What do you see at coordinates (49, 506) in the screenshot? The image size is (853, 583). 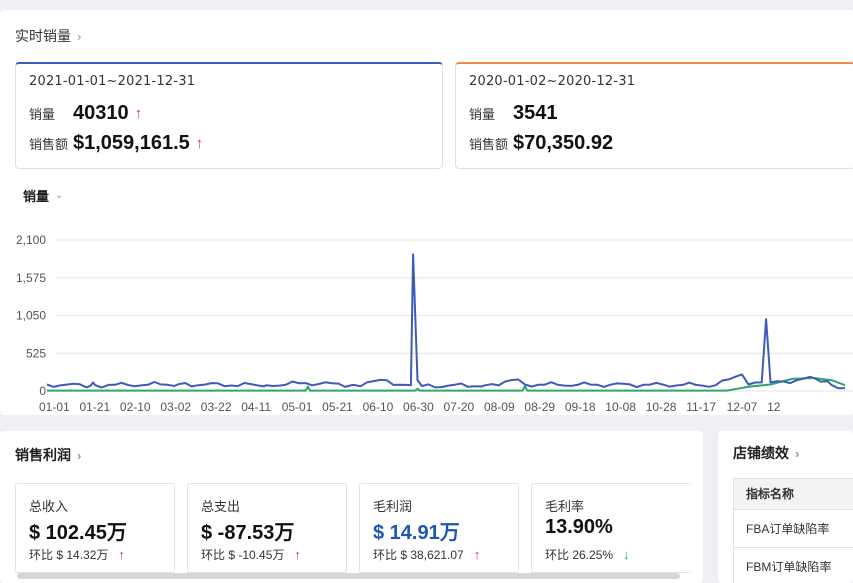 I see `kpi-label: 总收入` at bounding box center [49, 506].